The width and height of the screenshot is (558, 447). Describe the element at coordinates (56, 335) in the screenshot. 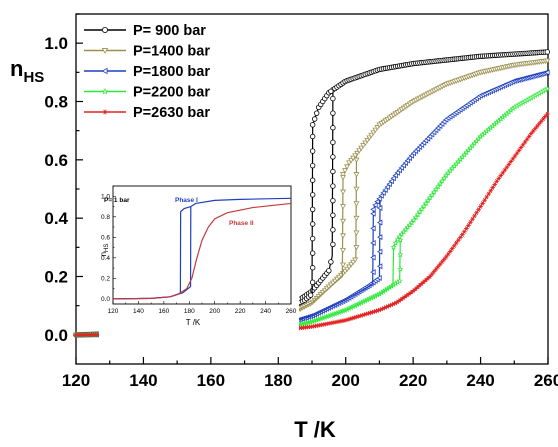

I see `y-tick-label: 0.0` at that location.